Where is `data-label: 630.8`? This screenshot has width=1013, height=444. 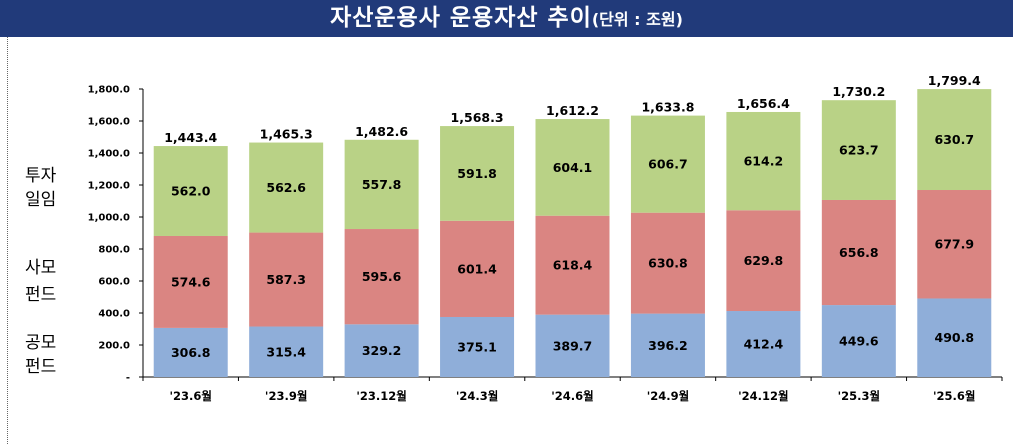
data-label: 630.8 is located at coordinates (668, 263).